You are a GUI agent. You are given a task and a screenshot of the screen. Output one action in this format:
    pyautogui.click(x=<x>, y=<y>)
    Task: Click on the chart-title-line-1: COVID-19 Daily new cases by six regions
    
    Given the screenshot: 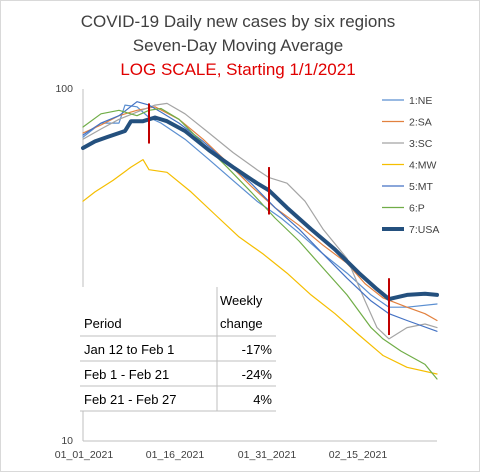 What is the action you would take?
    pyautogui.click(x=238, y=21)
    